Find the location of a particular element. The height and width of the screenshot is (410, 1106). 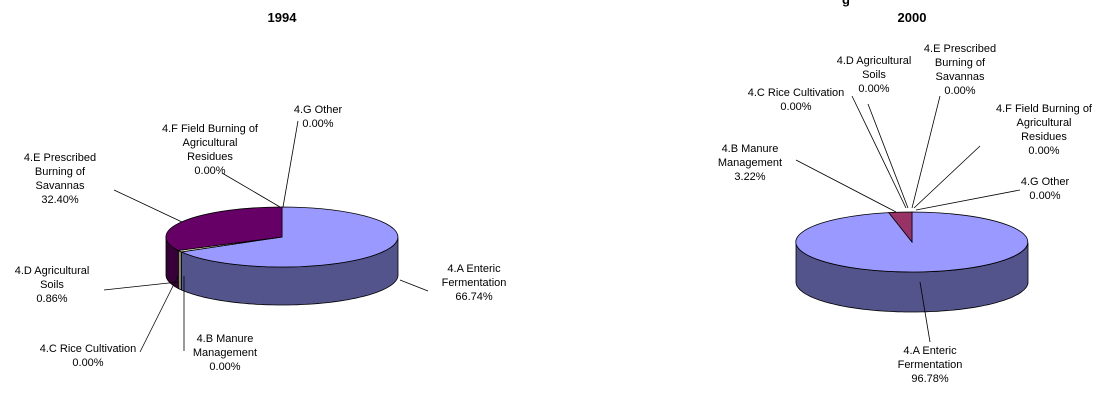

slice-percent: 32.40% is located at coordinates (60, 200).